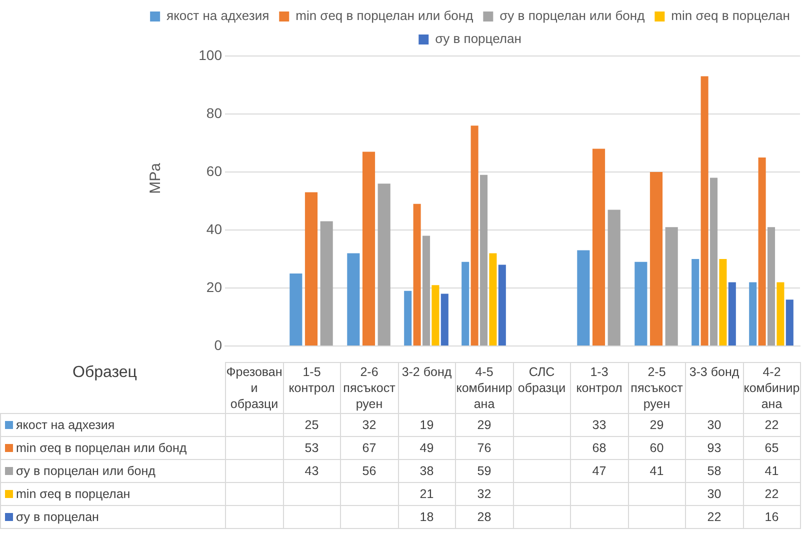  Describe the element at coordinates (214, 112) in the screenshot. I see `y-tick-label: 80` at that location.